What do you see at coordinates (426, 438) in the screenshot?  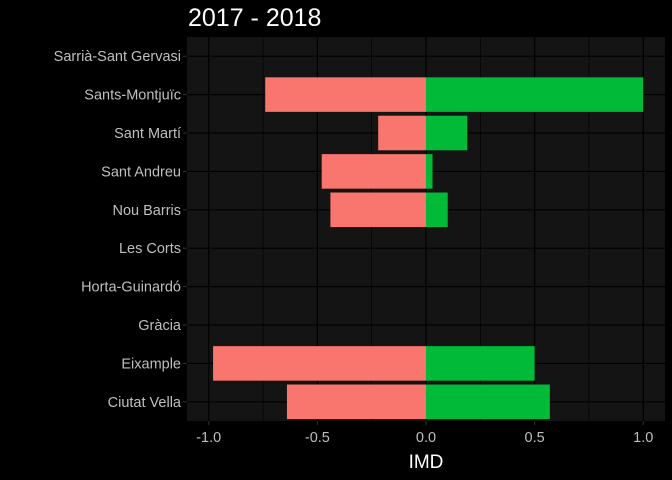 I see `x-tick-label: 0.0` at bounding box center [426, 438].